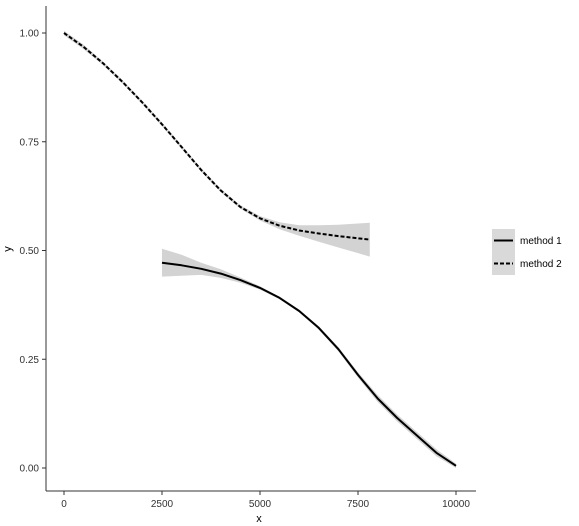 The width and height of the screenshot is (579, 526). Describe the element at coordinates (30, 251) in the screenshot. I see `y-tick-label: 0.50` at that location.